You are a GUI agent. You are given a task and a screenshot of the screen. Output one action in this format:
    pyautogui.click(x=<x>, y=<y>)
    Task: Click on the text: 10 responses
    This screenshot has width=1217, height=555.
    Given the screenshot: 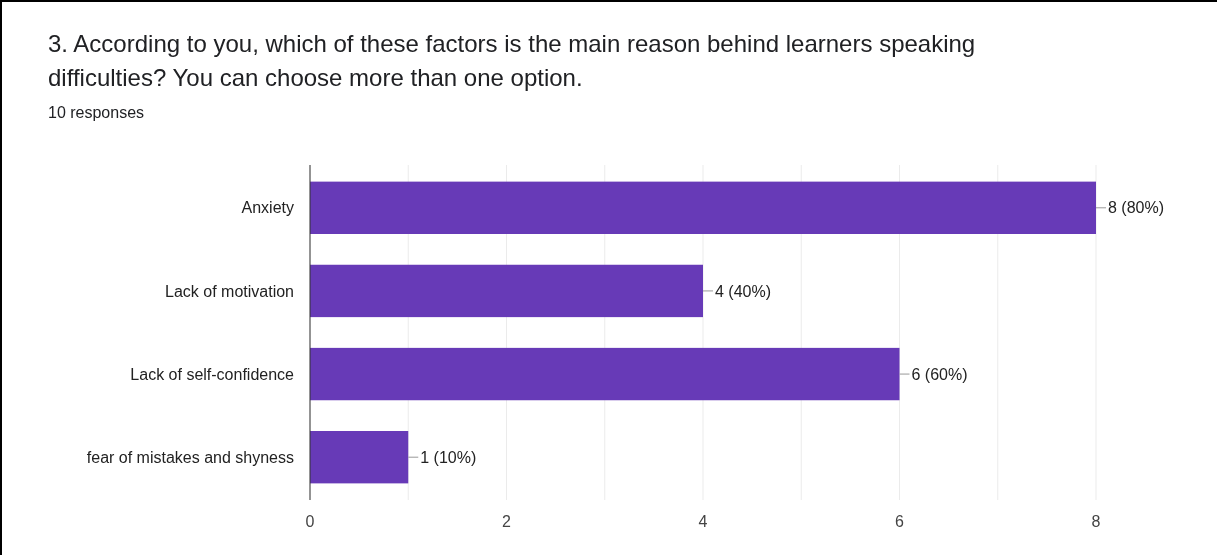 What is the action you would take?
    pyautogui.click(x=96, y=112)
    